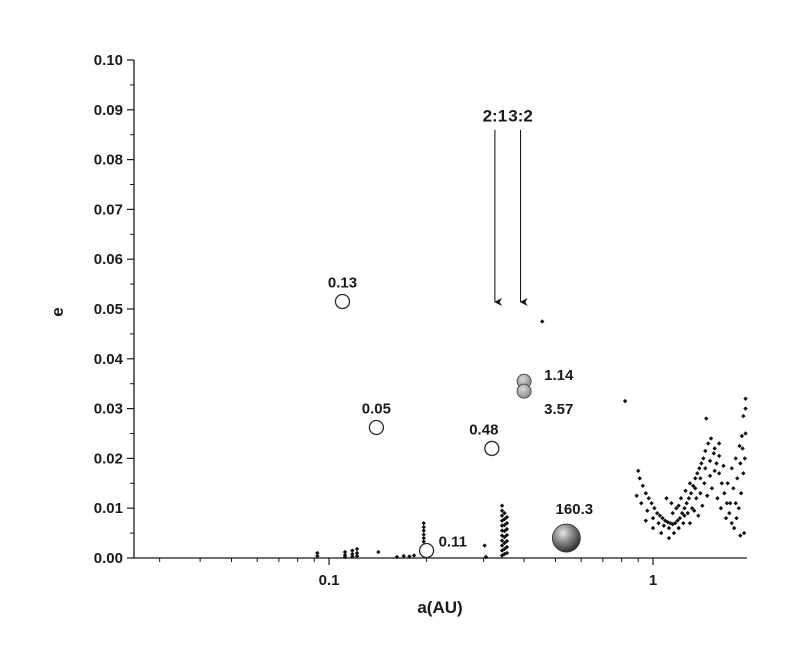 This screenshot has height=672, width=795. What do you see at coordinates (108, 508) in the screenshot?
I see `y-tick-label: 0.01` at bounding box center [108, 508].